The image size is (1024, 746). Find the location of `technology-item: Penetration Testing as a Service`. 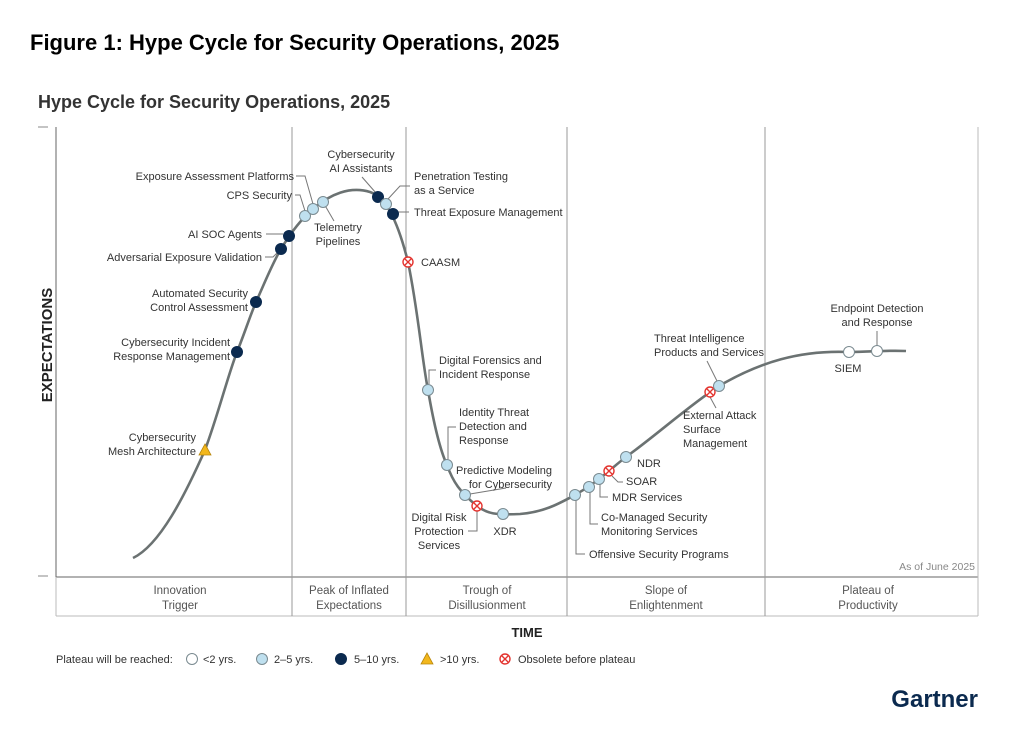

technology-item: Penetration Testing as a Service is located at coordinates (444, 190).